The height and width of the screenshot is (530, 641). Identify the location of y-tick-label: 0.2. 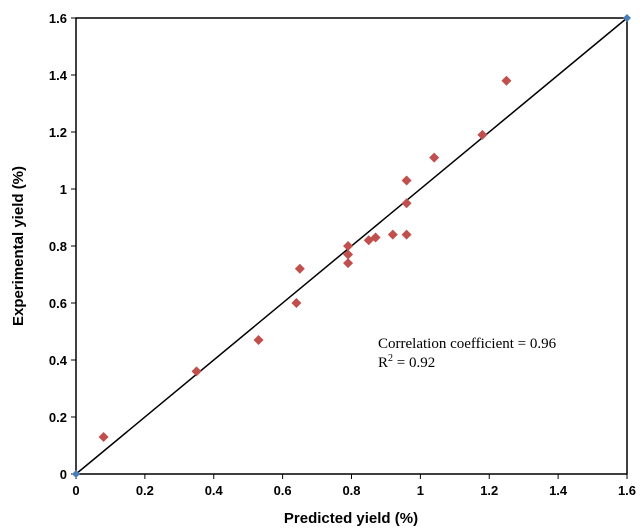
(58, 417).